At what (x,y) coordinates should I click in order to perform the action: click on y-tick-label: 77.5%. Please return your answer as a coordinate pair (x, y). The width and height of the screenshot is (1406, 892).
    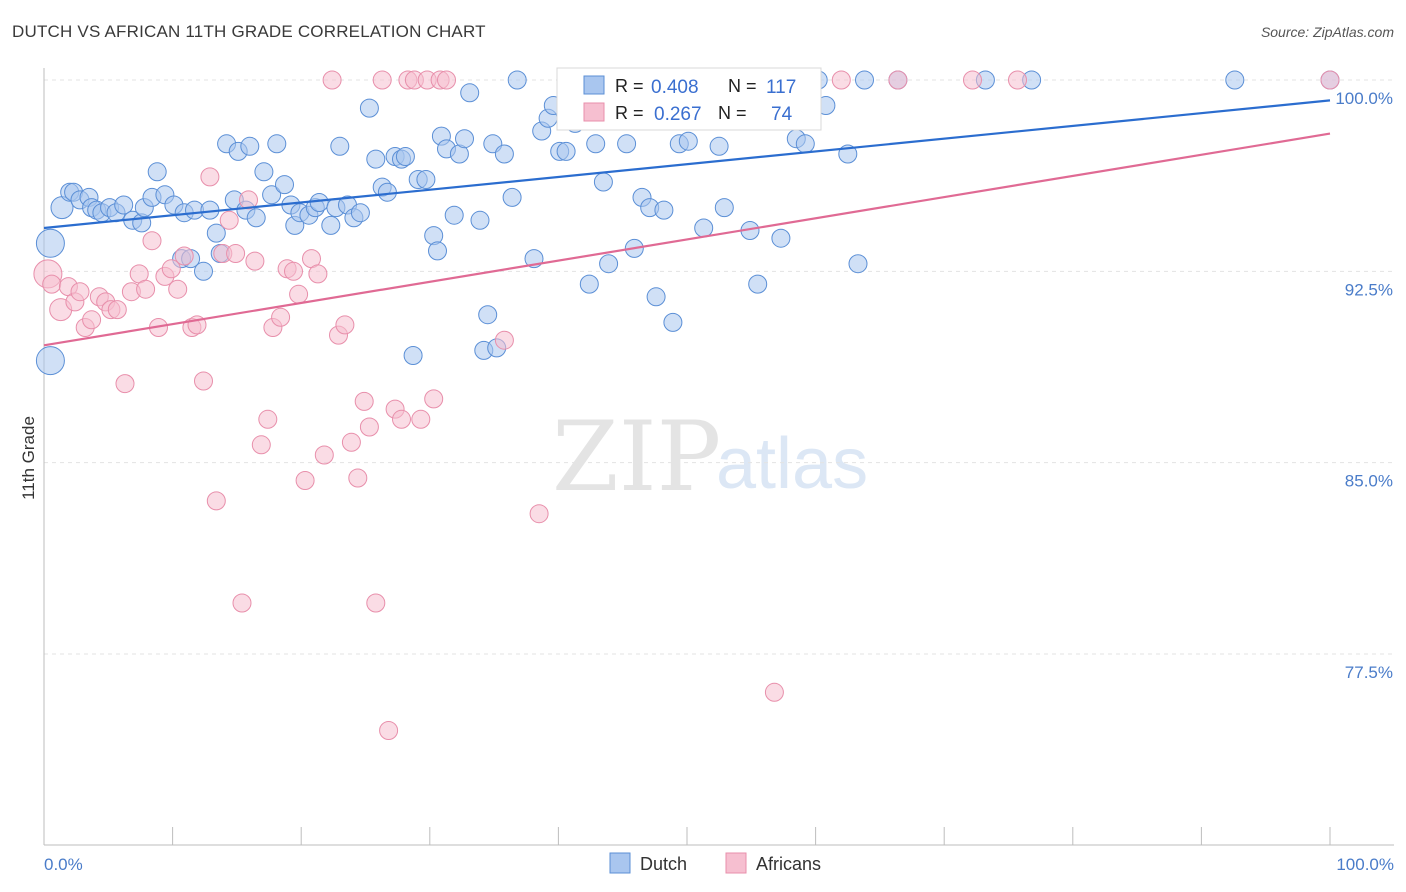
    Looking at the image, I should click on (1369, 672).